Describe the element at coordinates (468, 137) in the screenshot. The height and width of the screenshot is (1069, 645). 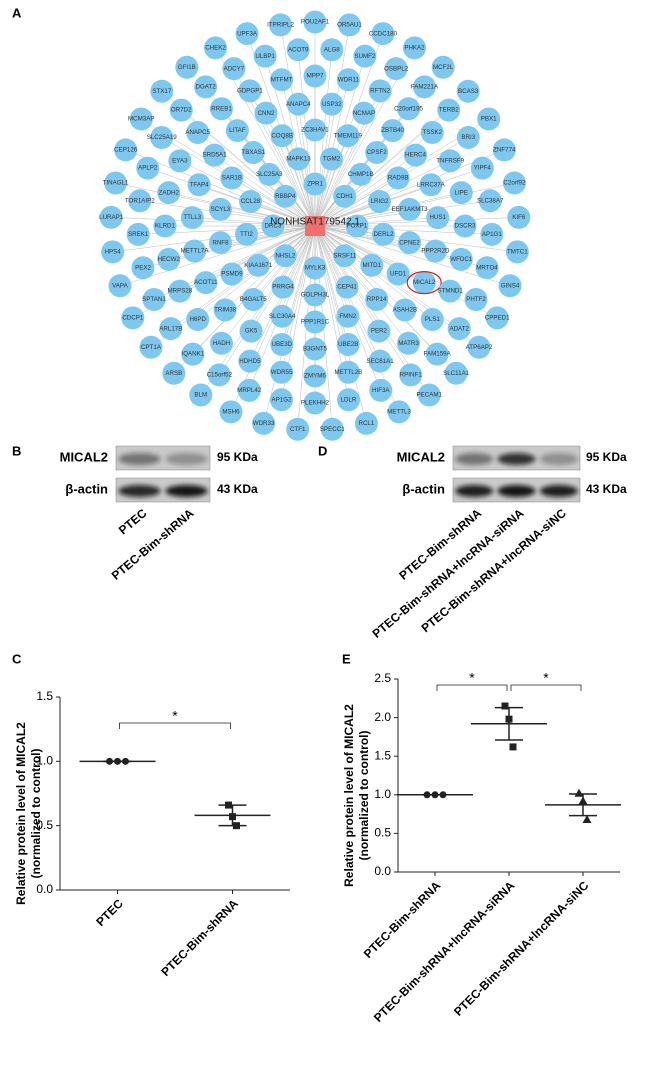
I see `node-label: BRI3` at that location.